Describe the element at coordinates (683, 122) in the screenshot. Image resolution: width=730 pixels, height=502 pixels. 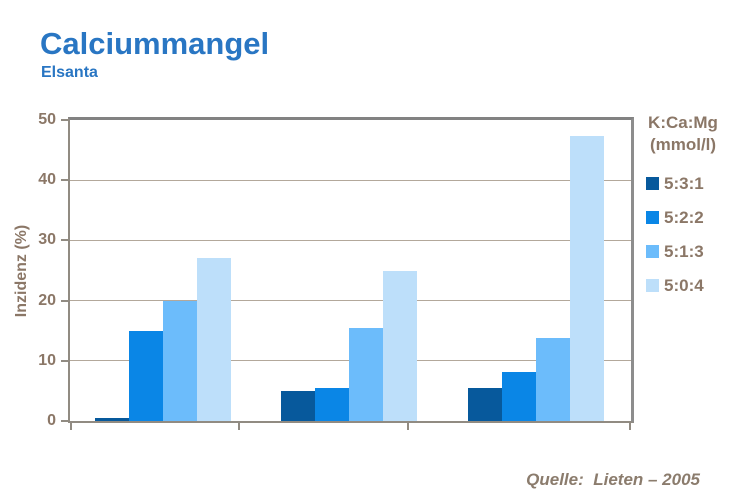
I see `legend-title-line1: K:Ca:Mg` at that location.